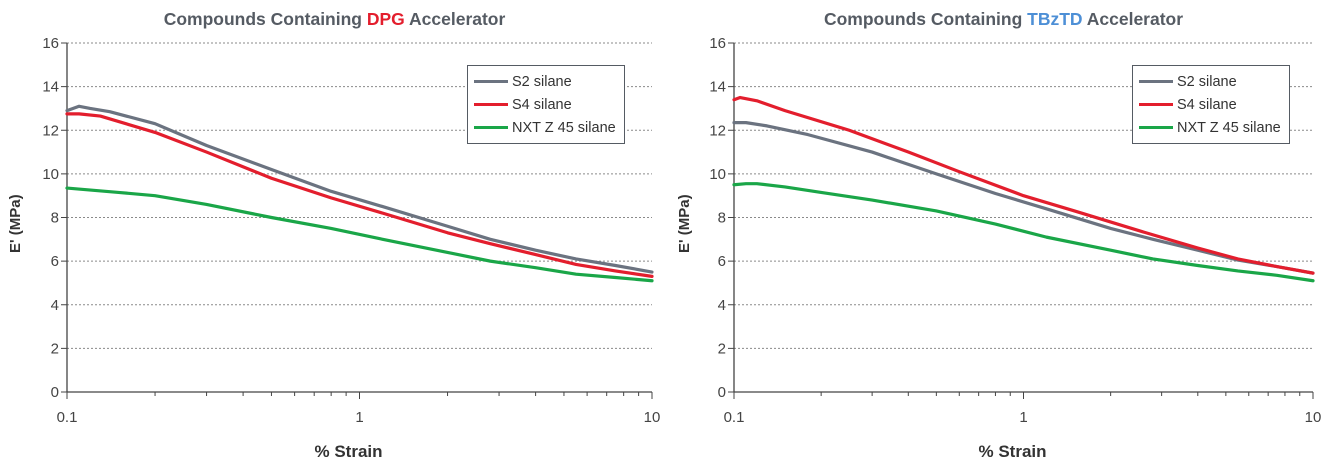 Image resolution: width=1338 pixels, height=466 pixels. I want to click on series-line-s2-silane, so click(1023, 198).